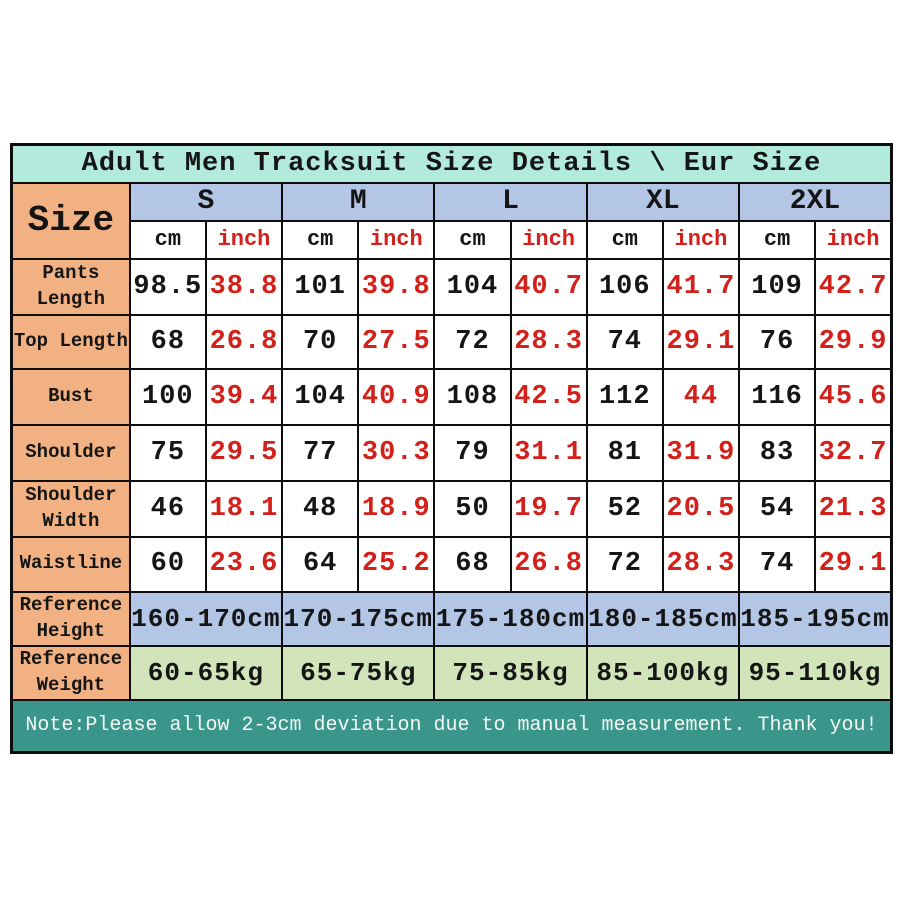 The image size is (900, 900). What do you see at coordinates (510, 672) in the screenshot?
I see `reference-weight-cell: 75-85kg` at bounding box center [510, 672].